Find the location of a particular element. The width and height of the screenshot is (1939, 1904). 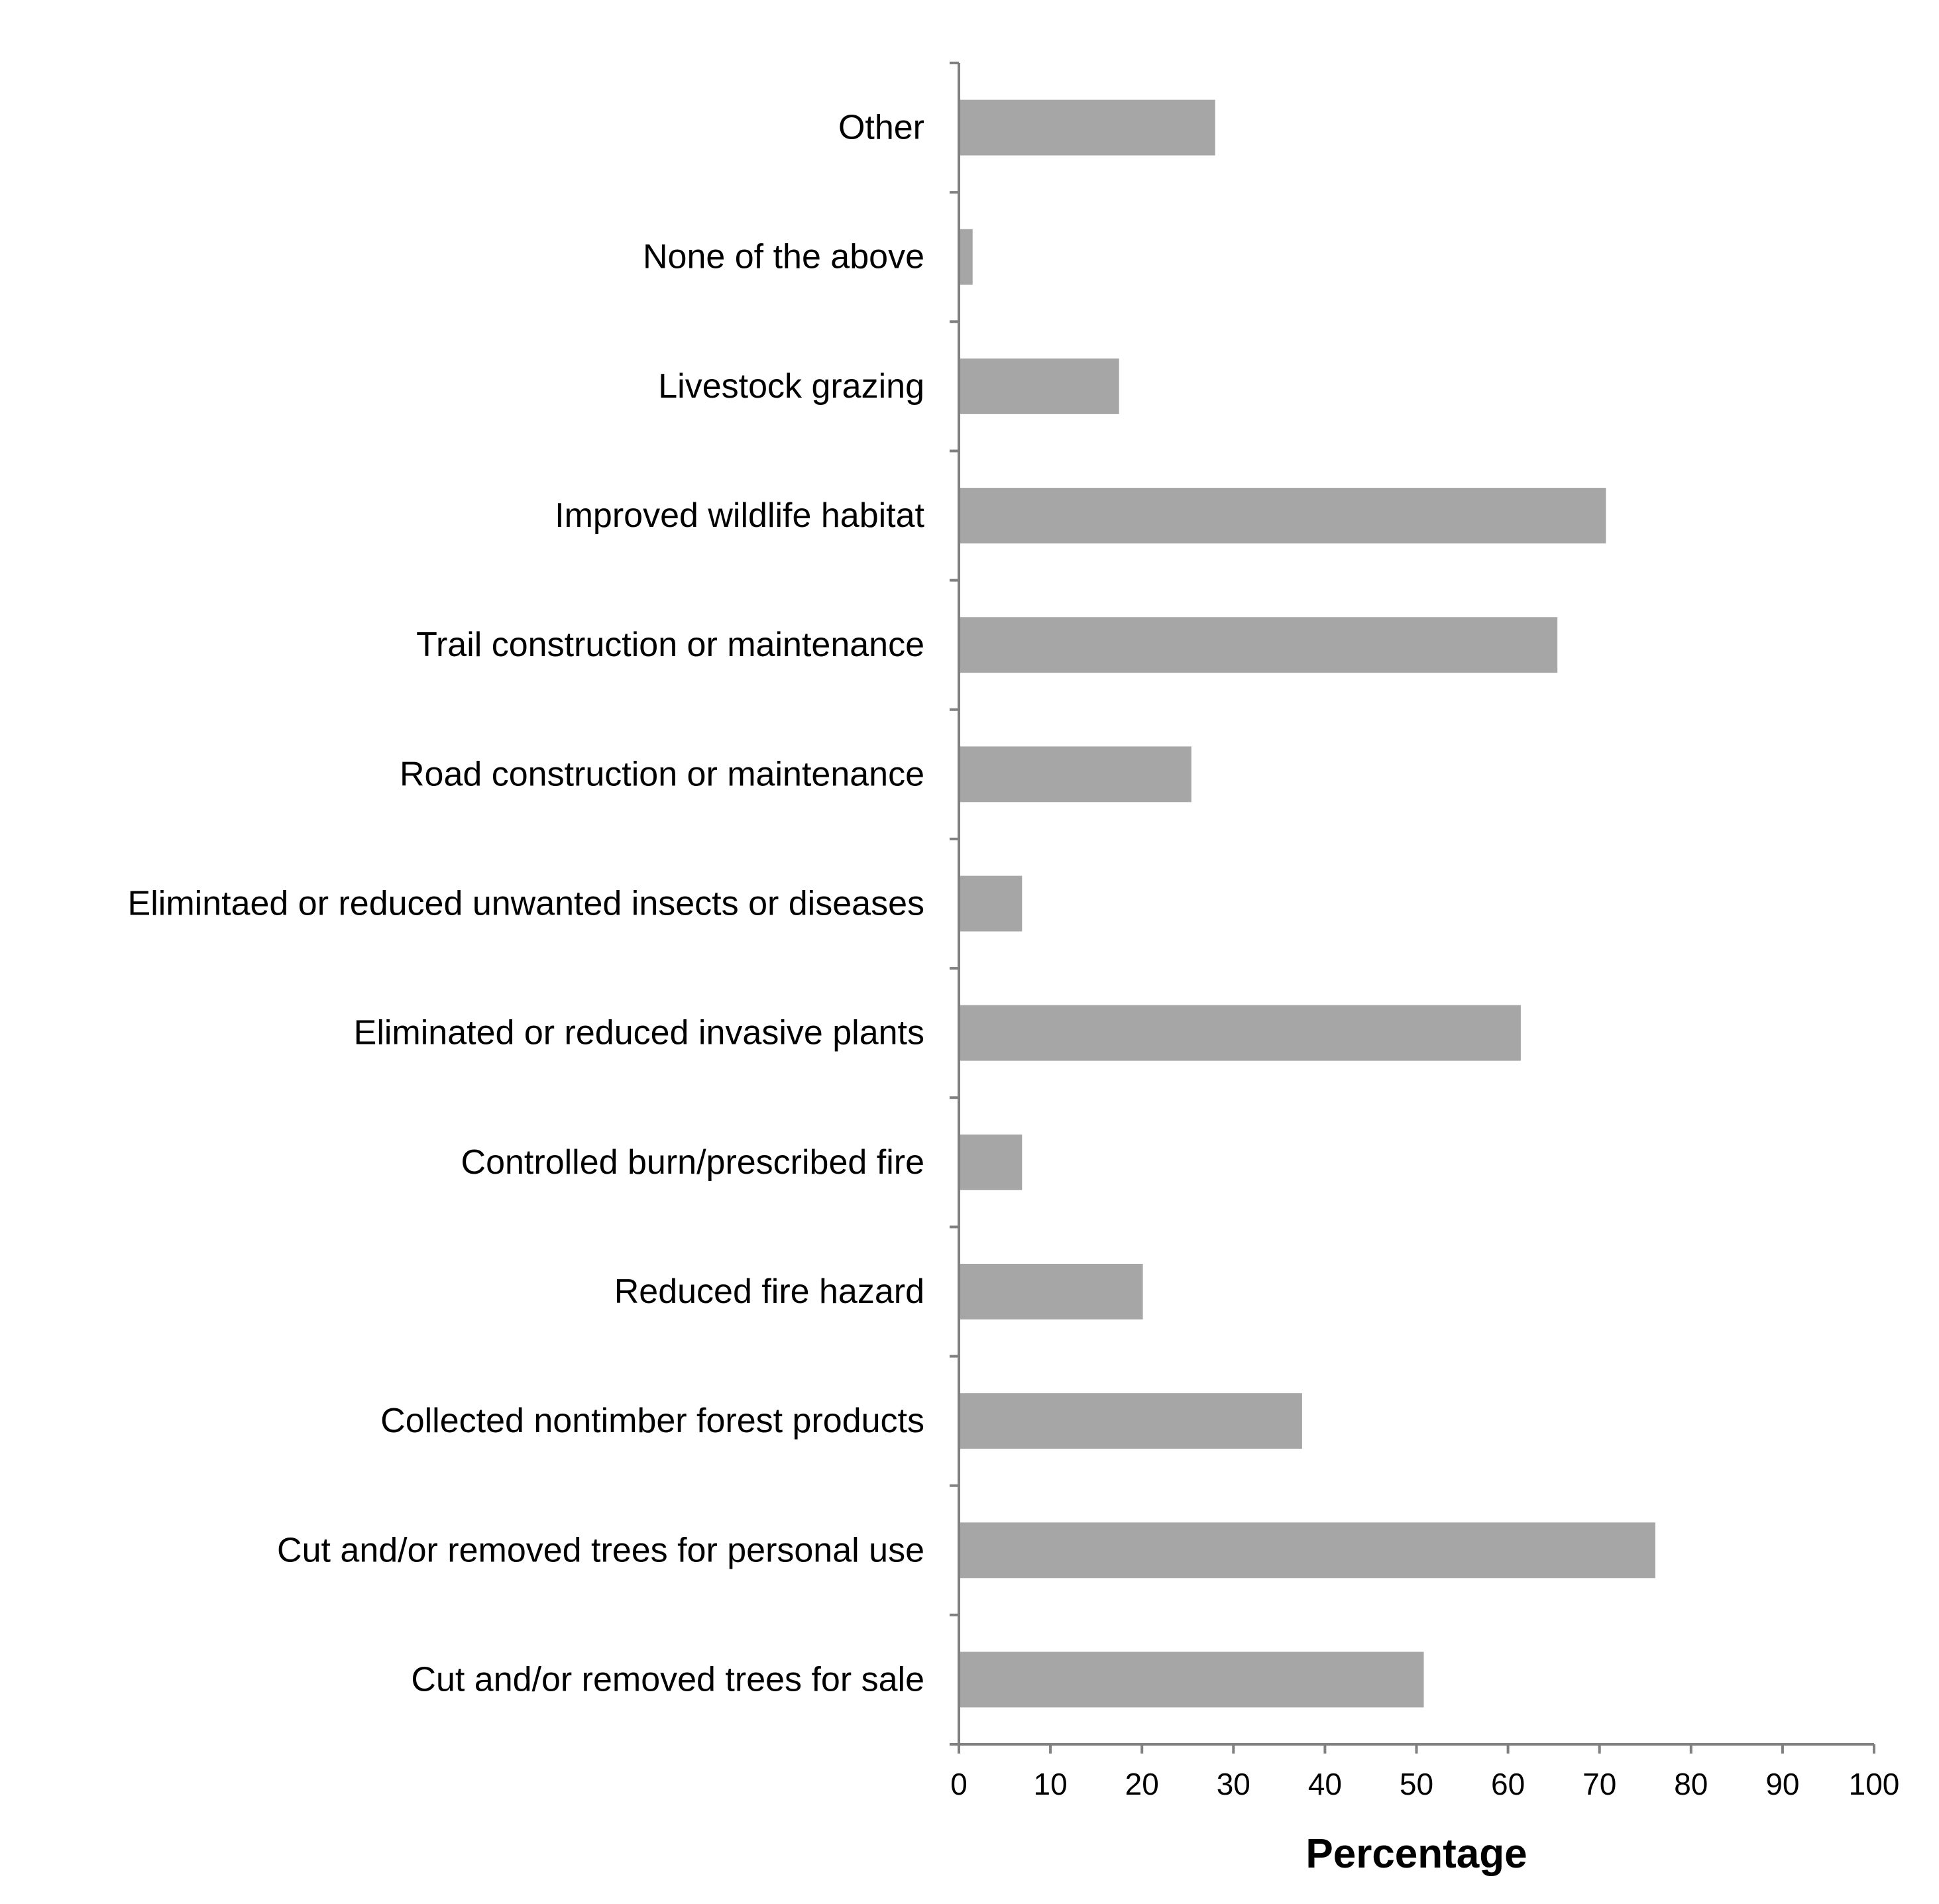

category-label: Trail construction or maintenance is located at coordinates (670, 645).